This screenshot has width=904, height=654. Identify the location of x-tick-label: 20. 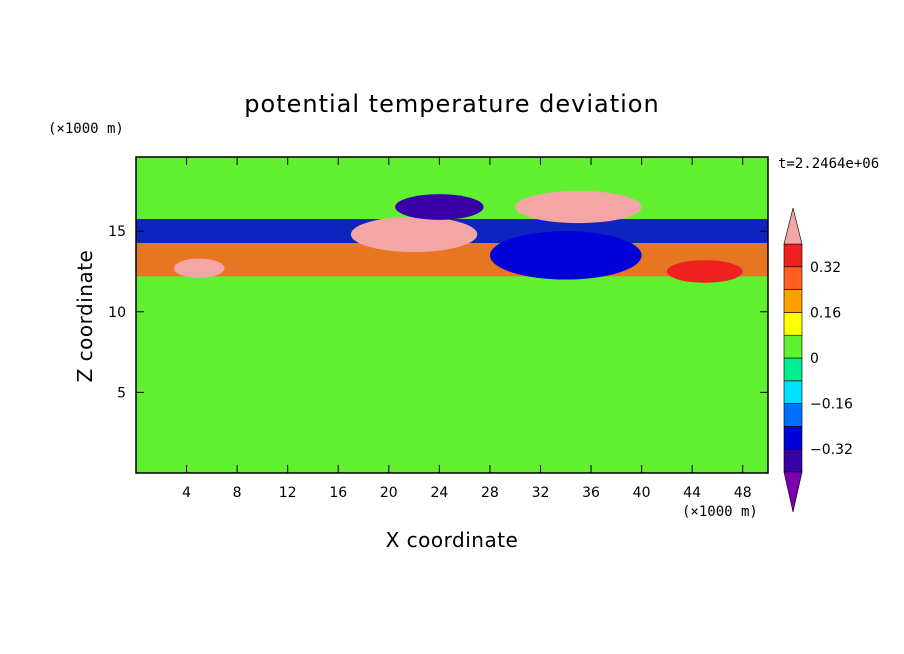
(389, 493).